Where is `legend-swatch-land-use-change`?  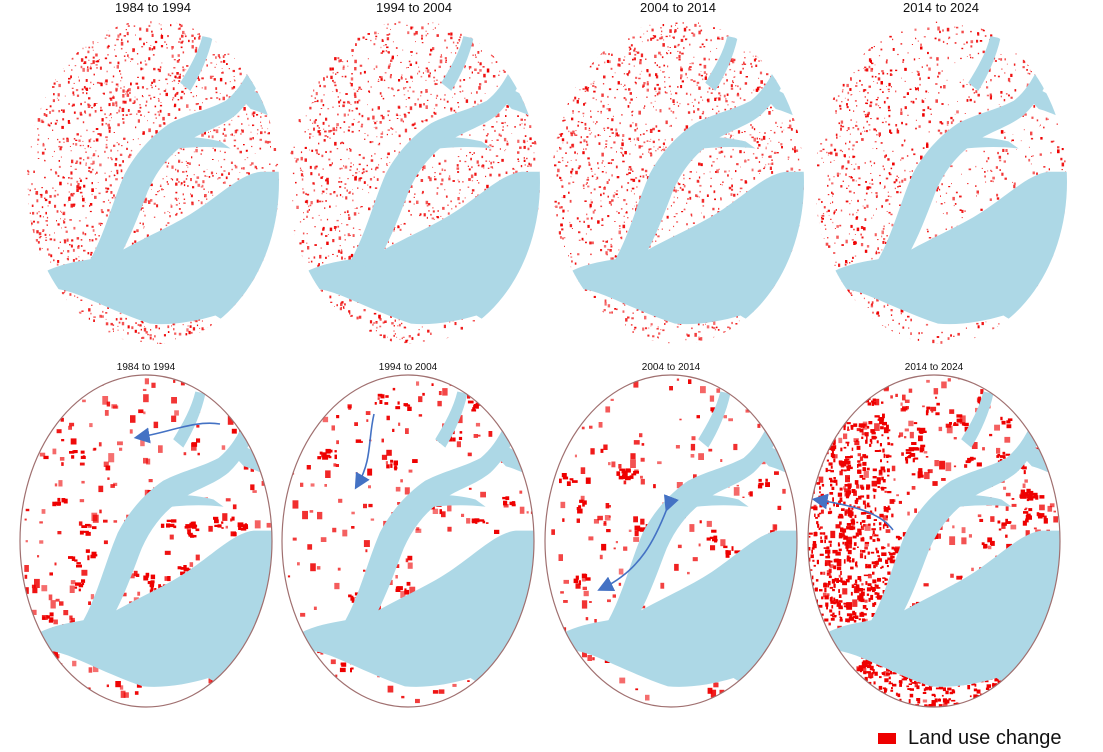 legend-swatch-land-use-change is located at coordinates (887, 738).